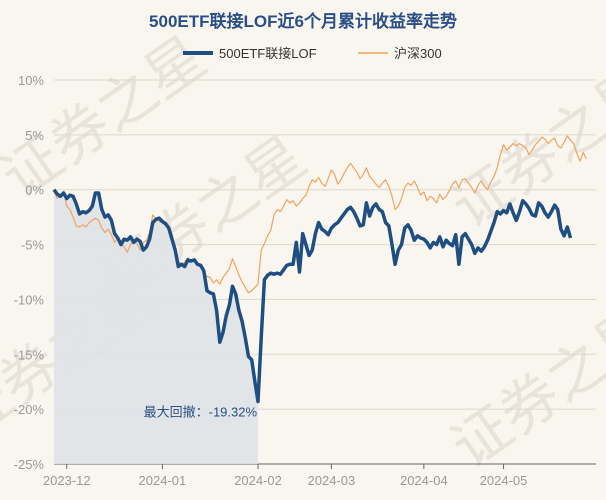 This screenshot has height=500, width=606. What do you see at coordinates (504, 480) in the screenshot?
I see `x-tick-label: 2024-05` at bounding box center [504, 480].